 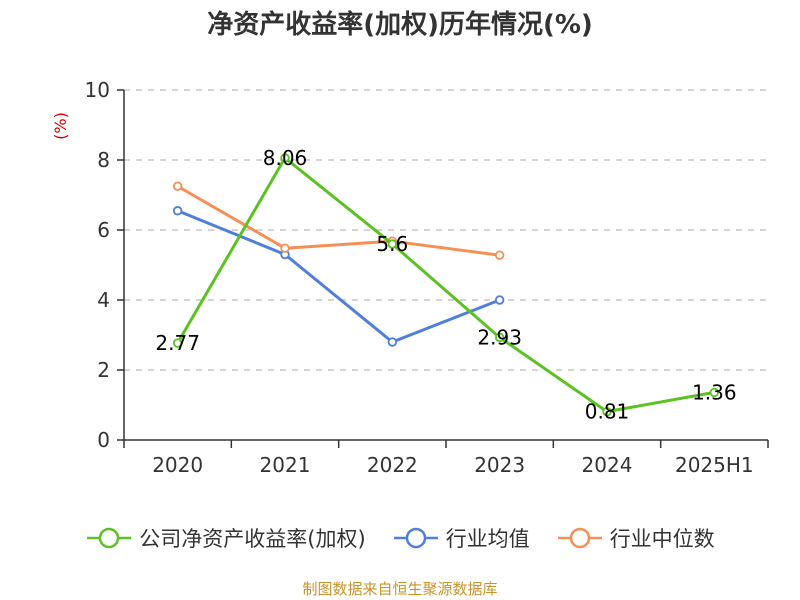 I want to click on data-label: 1.36, so click(x=714, y=392).